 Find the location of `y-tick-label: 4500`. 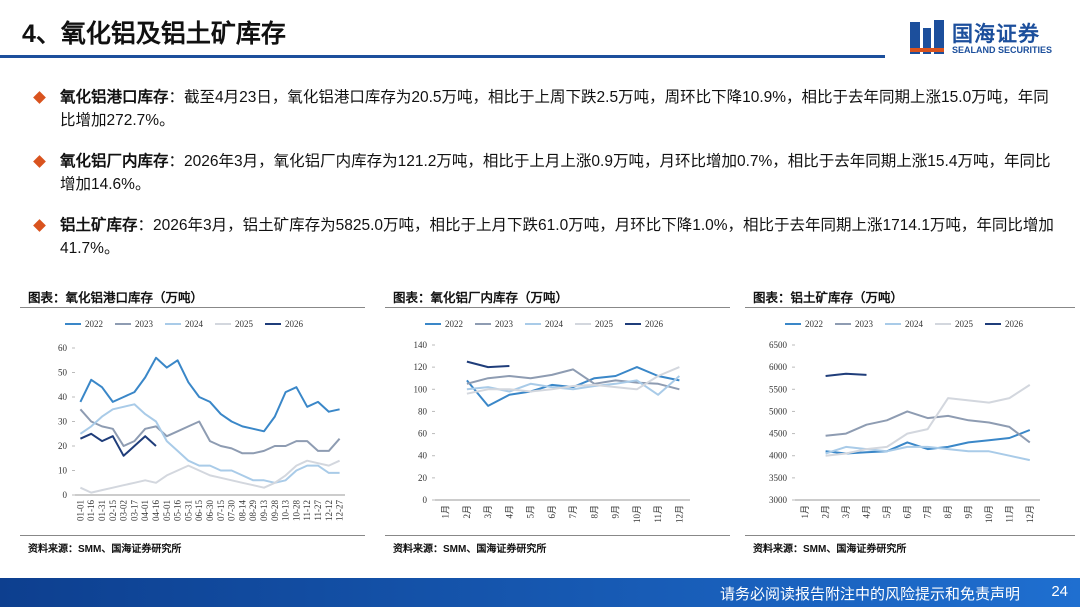

y-tick-label: 4500 is located at coordinates (778, 434).